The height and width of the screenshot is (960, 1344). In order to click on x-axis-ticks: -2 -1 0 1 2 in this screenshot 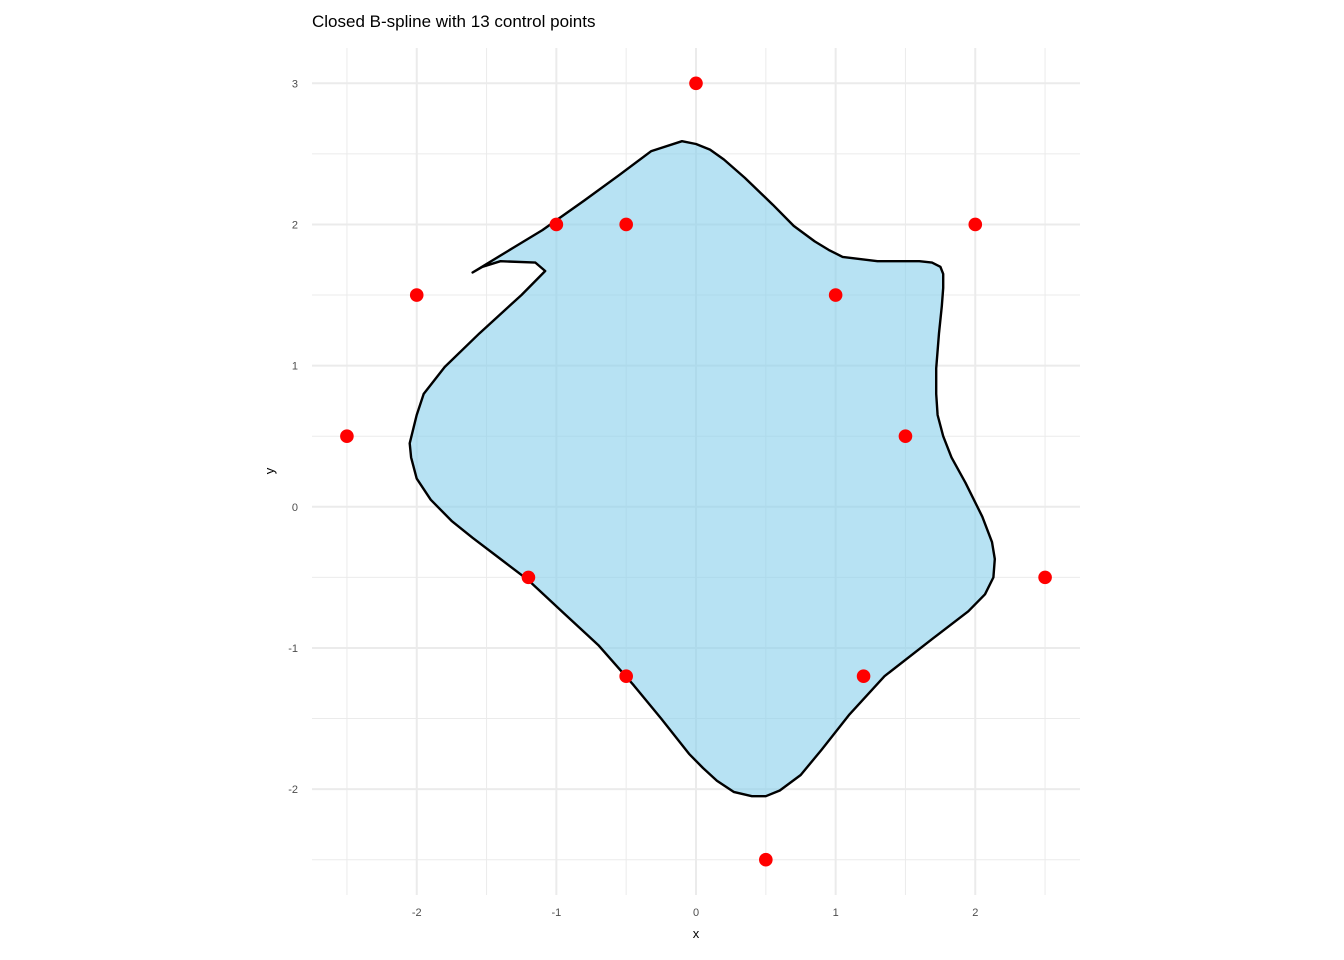, I will do `click(695, 913)`.